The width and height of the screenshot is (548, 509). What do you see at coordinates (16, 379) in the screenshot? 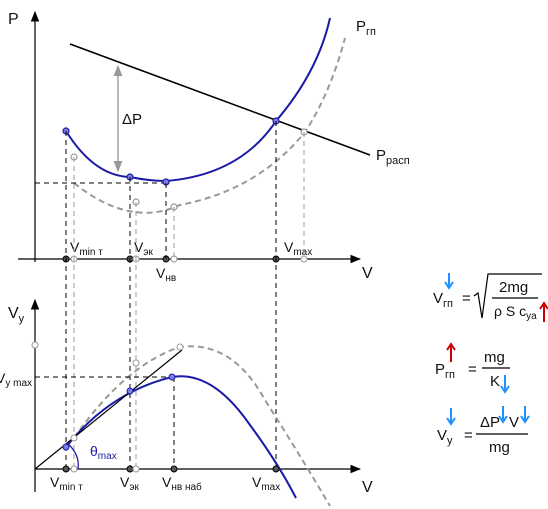
I see `vy-max-label: Vy max` at bounding box center [16, 379].